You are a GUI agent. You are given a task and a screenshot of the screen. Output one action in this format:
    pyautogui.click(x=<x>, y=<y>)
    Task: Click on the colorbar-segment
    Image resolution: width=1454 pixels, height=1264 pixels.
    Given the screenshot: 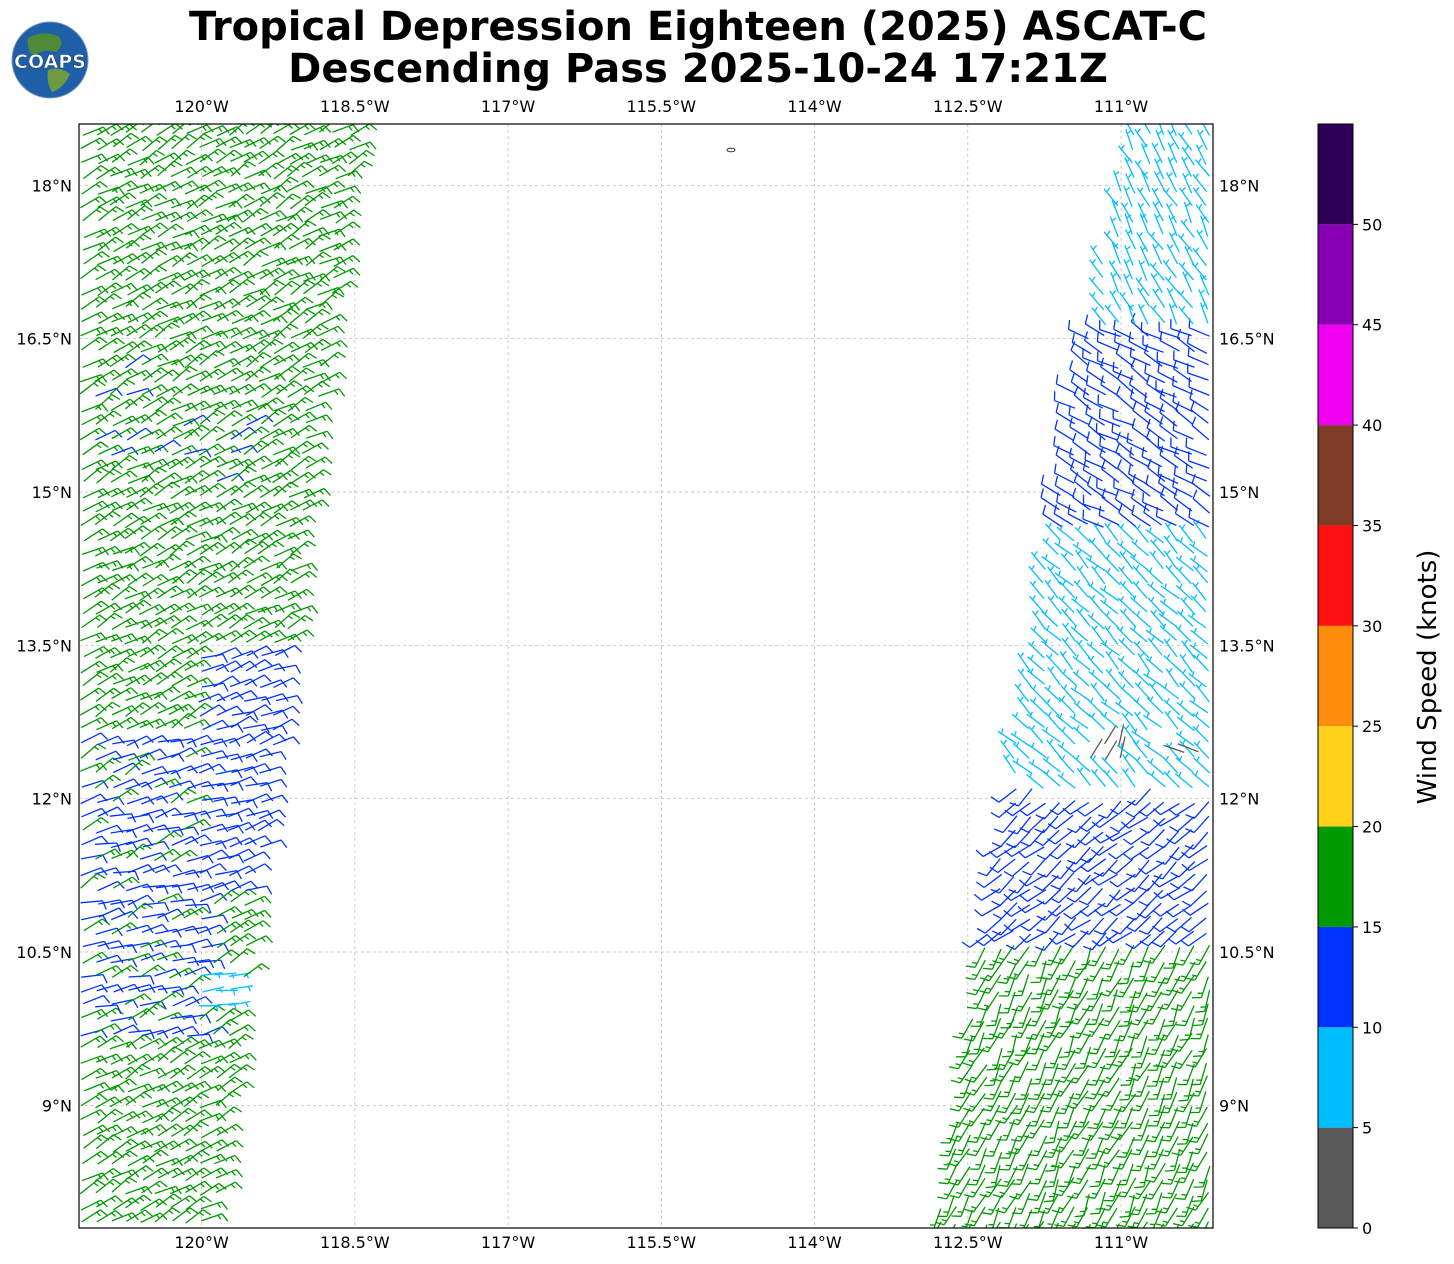 What is the action you would take?
    pyautogui.click(x=1335, y=676)
    